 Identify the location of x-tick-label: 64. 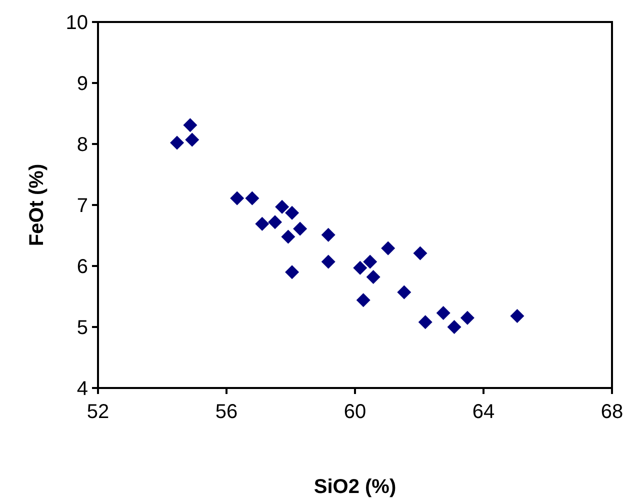
(483, 412).